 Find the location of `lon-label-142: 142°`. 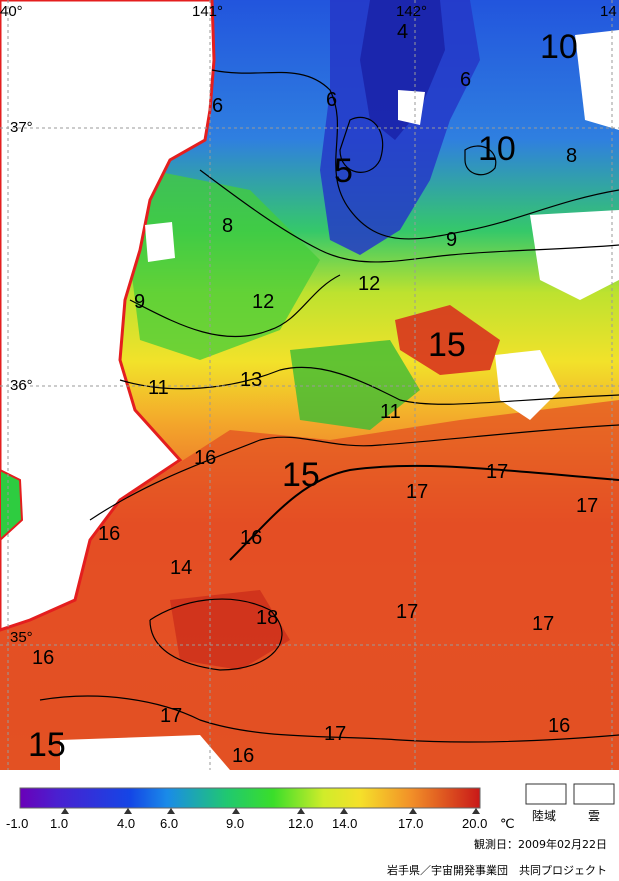

lon-label-142: 142° is located at coordinates (411, 11).